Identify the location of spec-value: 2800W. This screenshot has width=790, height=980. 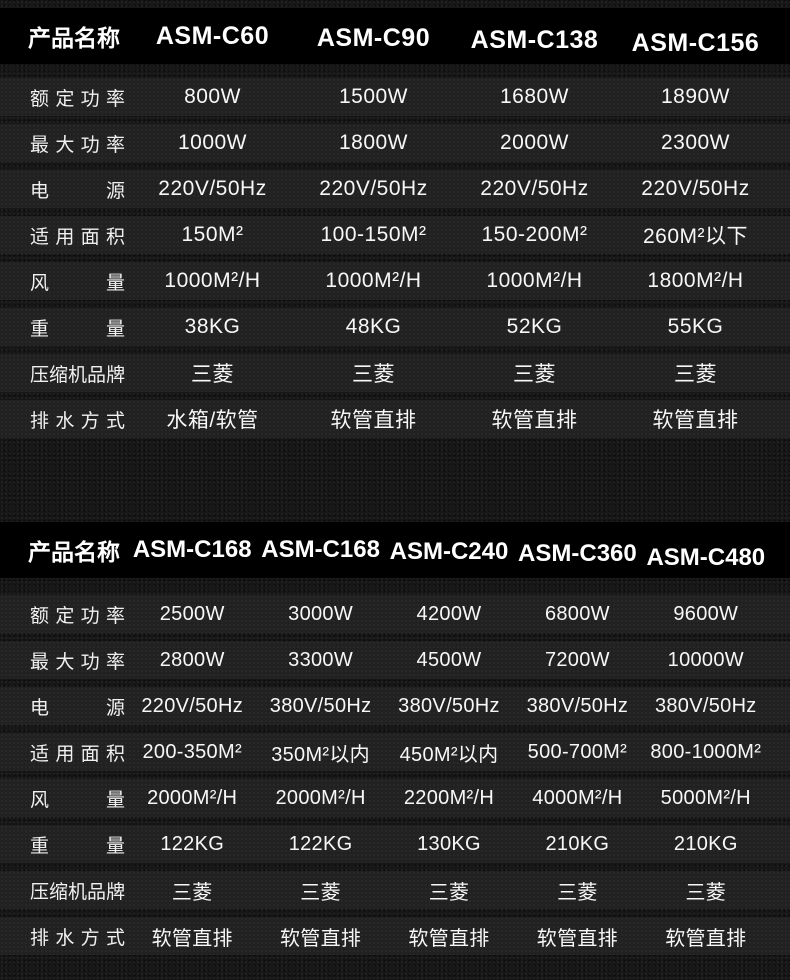
(192, 659).